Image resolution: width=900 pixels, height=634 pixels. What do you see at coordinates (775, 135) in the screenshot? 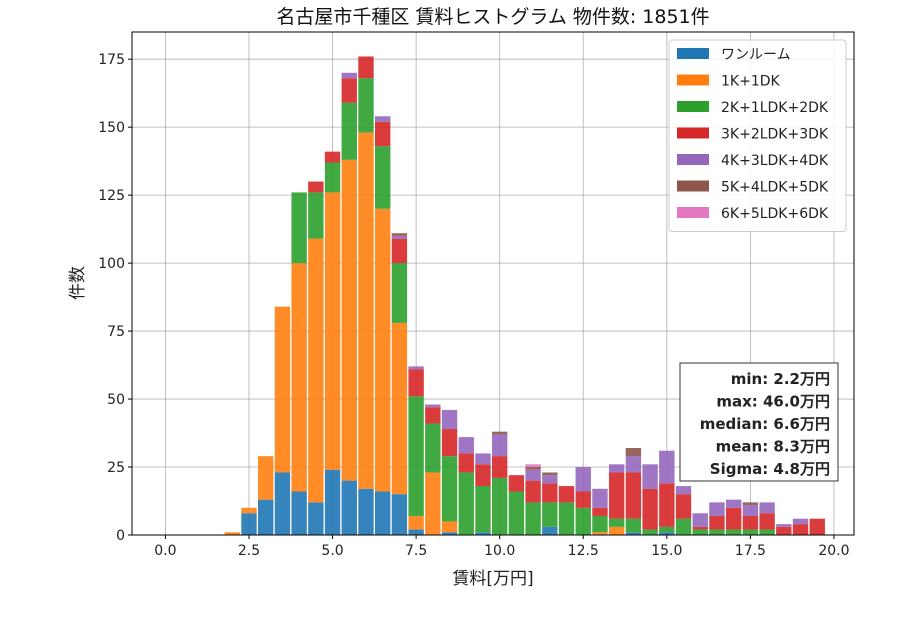
I see `legend-label: 3K+2LDK+3DK` at bounding box center [775, 135].